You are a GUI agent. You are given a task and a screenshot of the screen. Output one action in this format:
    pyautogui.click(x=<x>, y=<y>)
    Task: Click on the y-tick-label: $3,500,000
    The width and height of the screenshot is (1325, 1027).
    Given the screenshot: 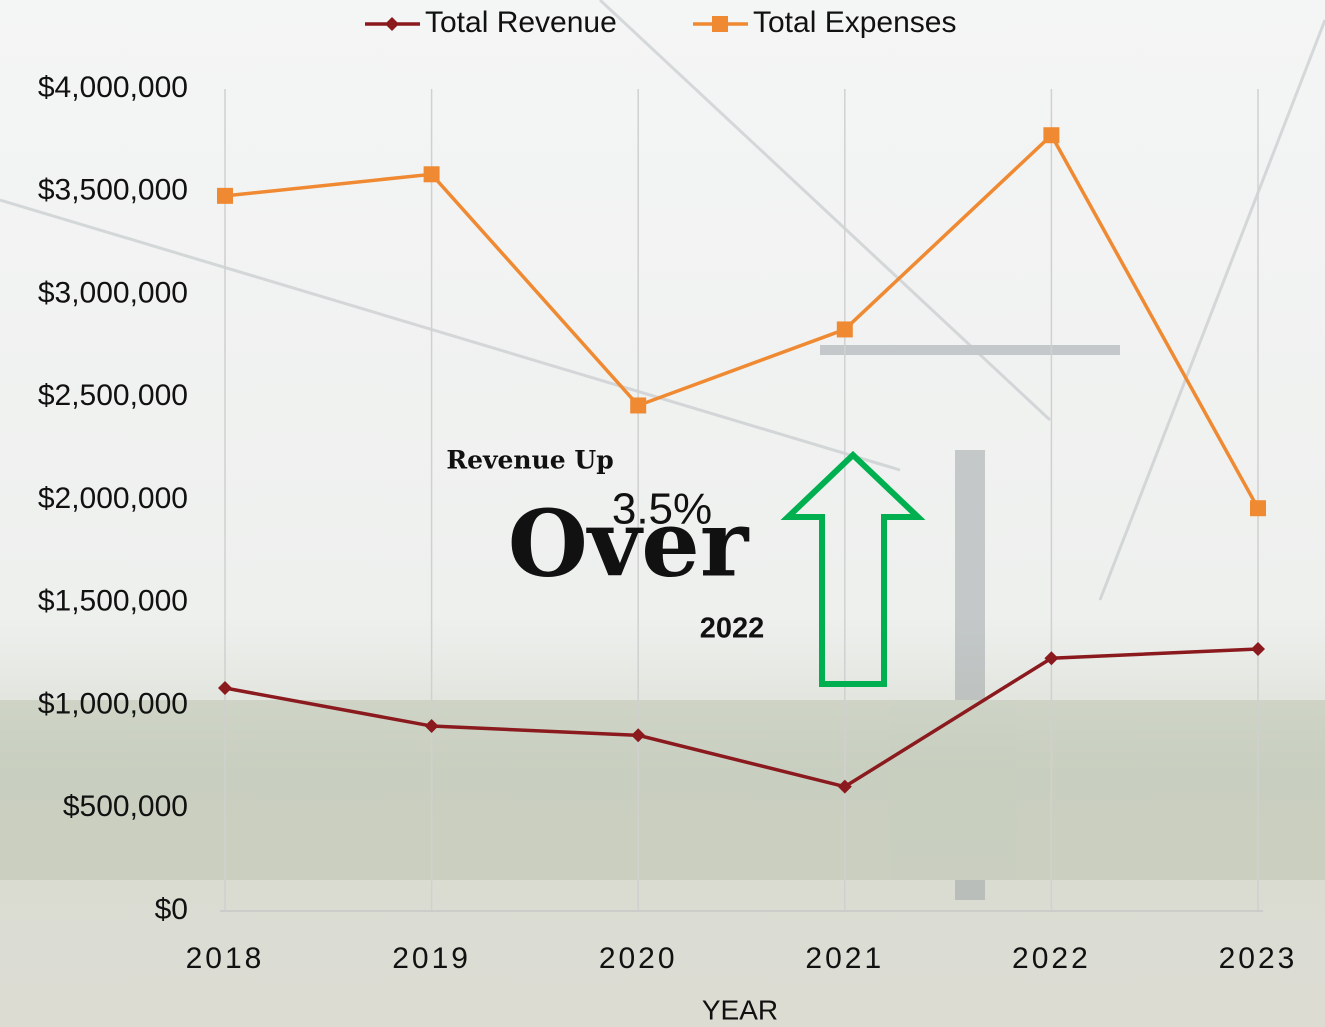 What is the action you would take?
    pyautogui.click(x=113, y=190)
    